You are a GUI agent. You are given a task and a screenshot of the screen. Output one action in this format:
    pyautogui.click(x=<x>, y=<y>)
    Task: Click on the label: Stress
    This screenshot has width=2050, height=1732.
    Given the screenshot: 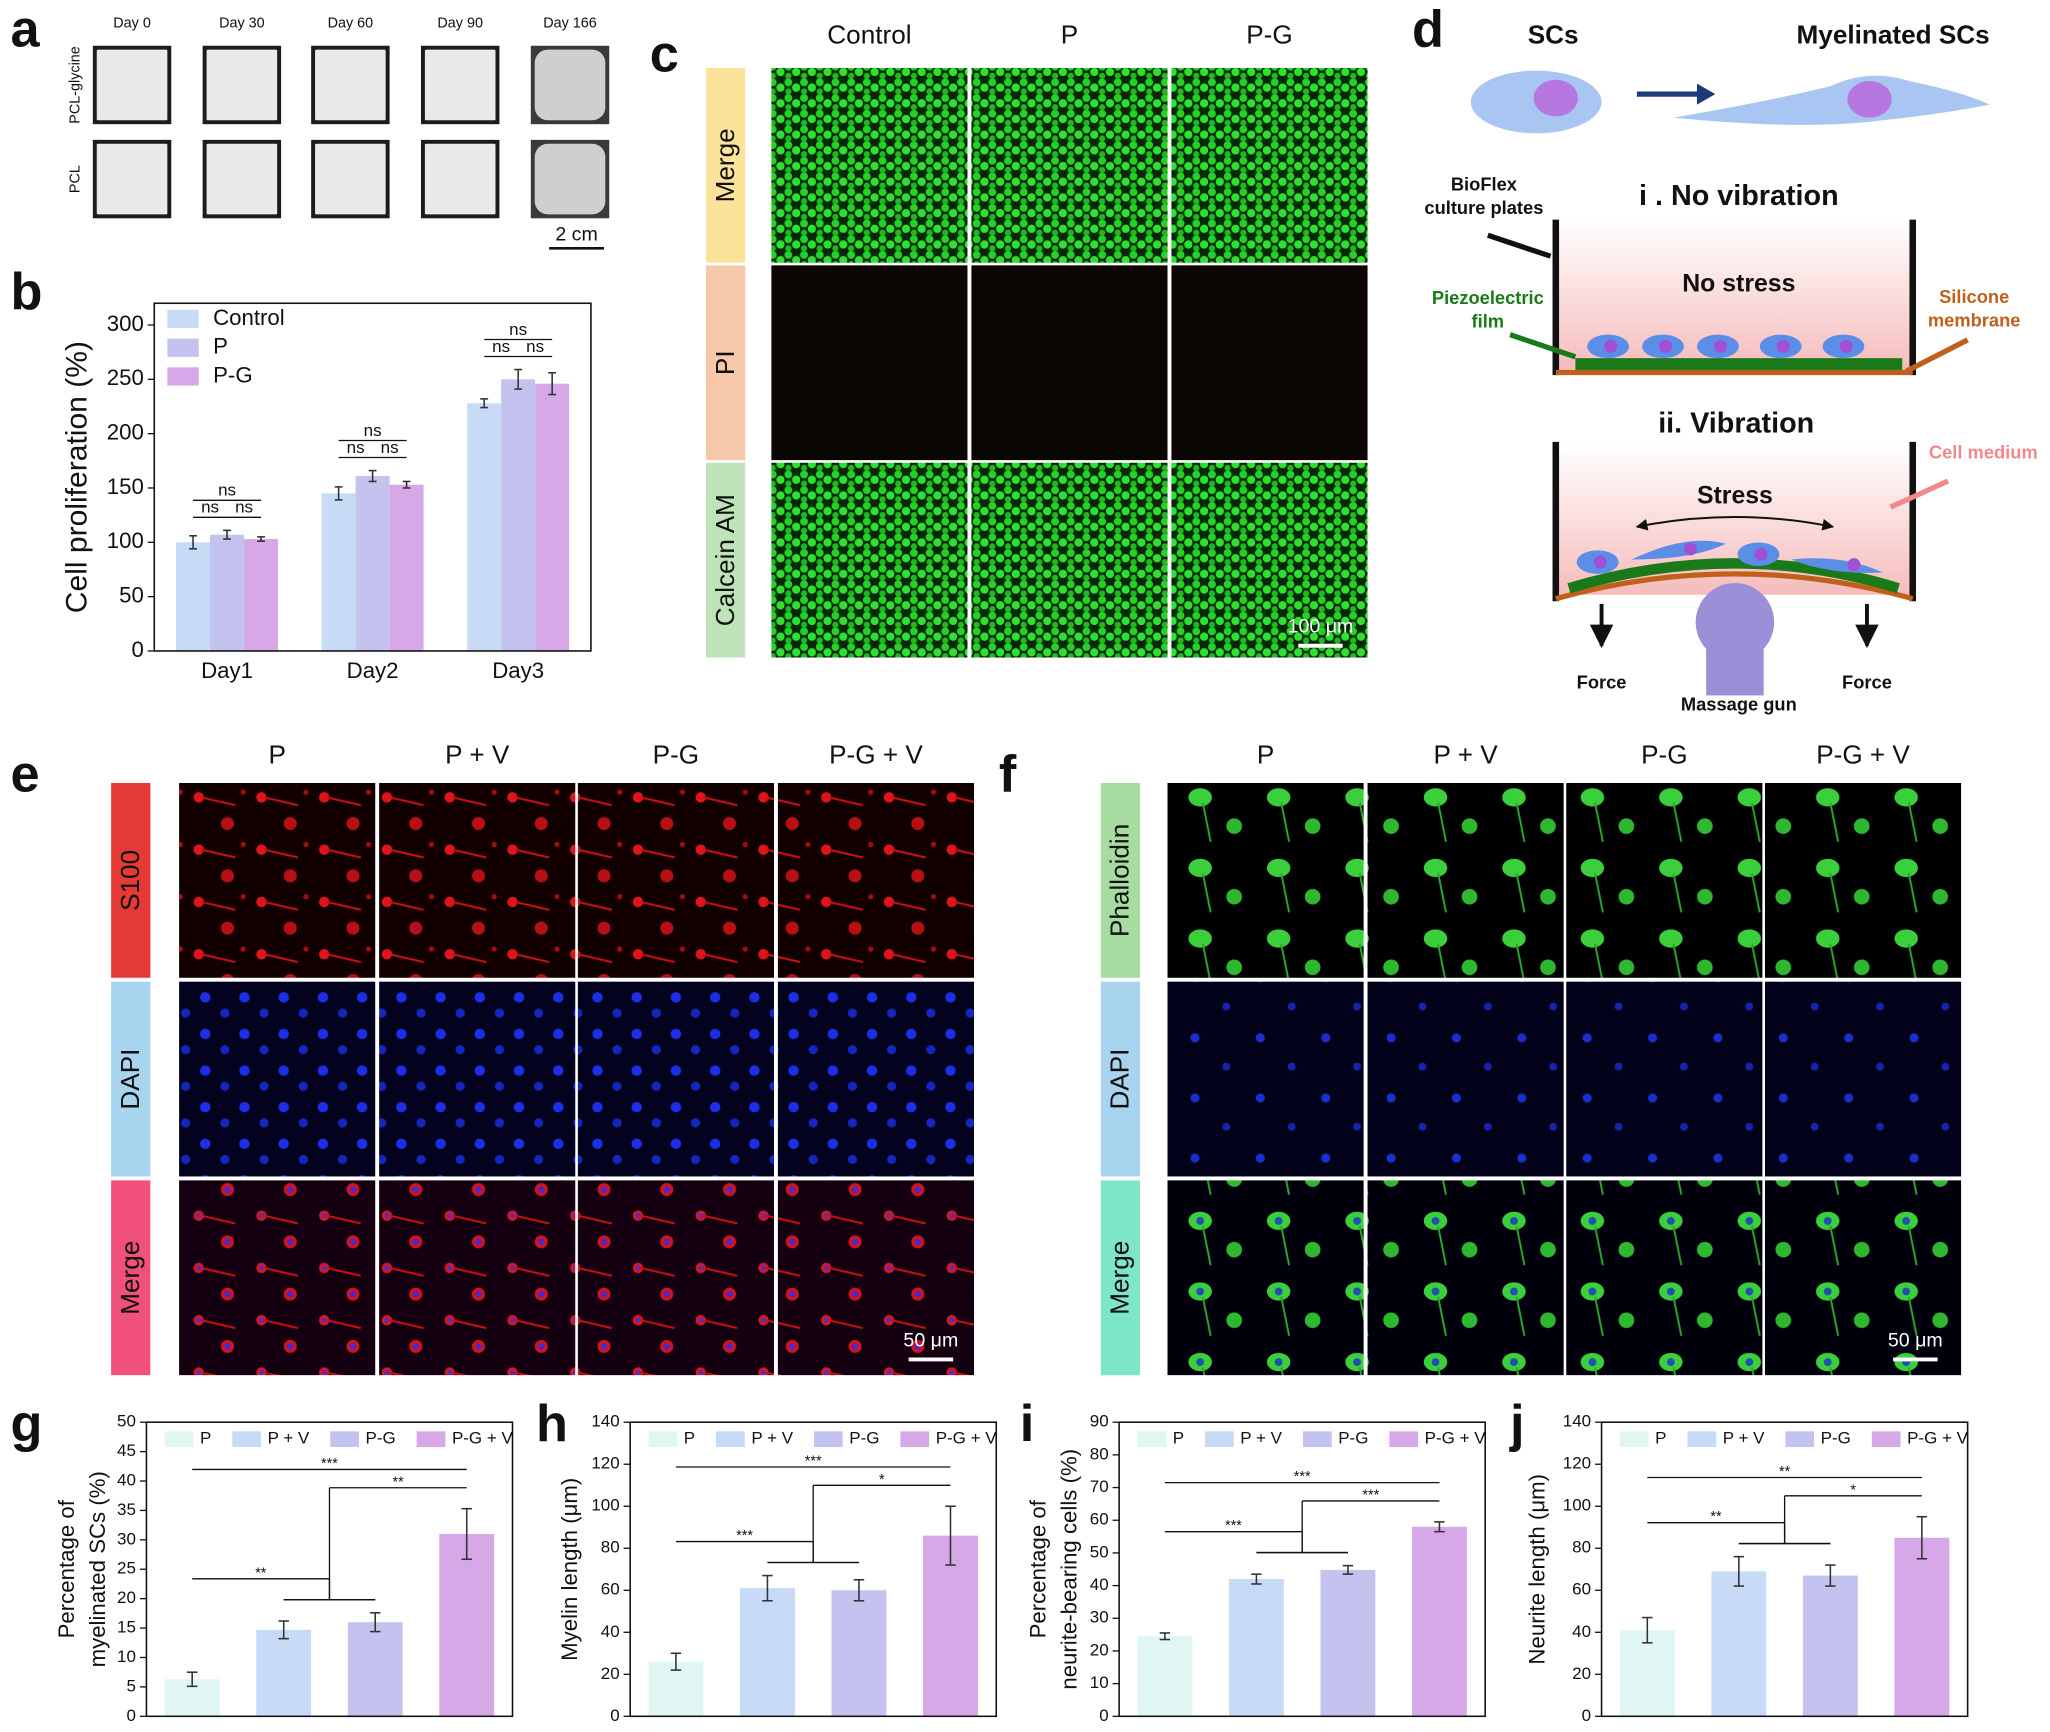 What is the action you would take?
    pyautogui.click(x=1735, y=495)
    